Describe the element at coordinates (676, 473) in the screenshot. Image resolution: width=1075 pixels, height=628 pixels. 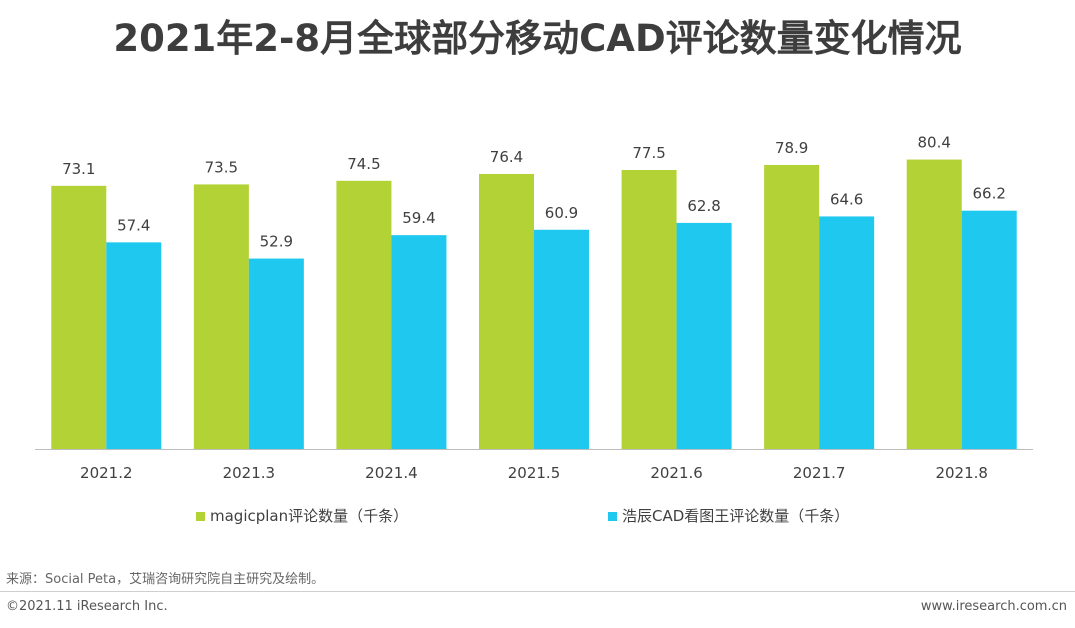
I see `x-tick-label: 2021.6` at that location.